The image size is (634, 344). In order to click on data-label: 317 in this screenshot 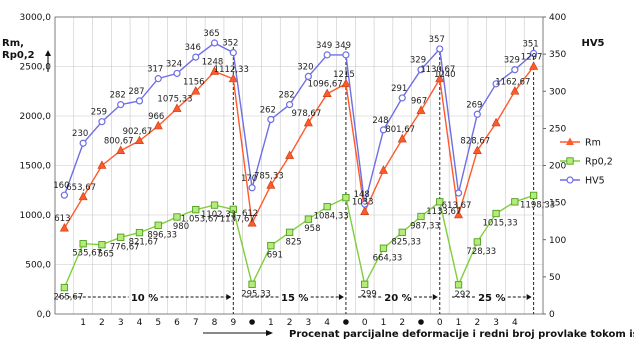, I will do `click(155, 70)`.